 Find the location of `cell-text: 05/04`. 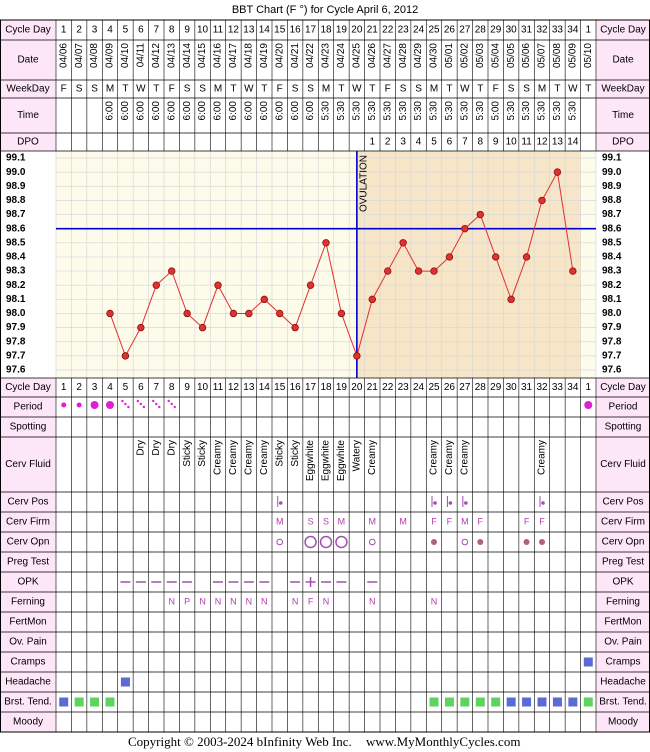

cell-text: 05/04 is located at coordinates (495, 55).